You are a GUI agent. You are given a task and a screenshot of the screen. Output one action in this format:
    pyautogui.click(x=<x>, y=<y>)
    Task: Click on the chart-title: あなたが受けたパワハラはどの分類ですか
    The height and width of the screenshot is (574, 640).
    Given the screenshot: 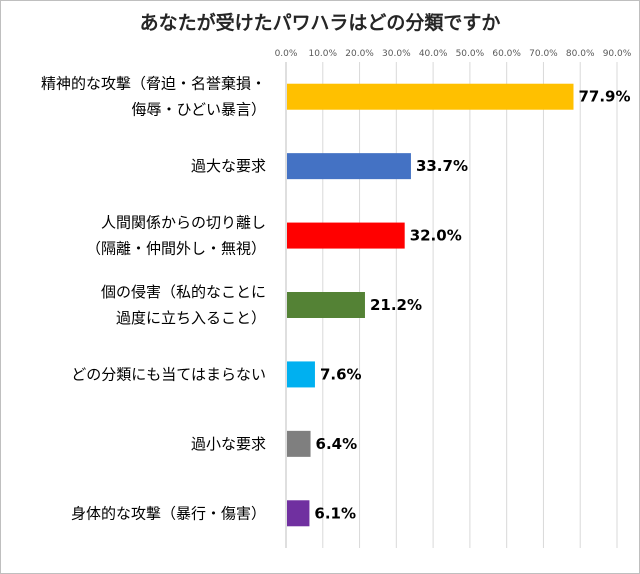 What is the action you would take?
    pyautogui.click(x=320, y=22)
    